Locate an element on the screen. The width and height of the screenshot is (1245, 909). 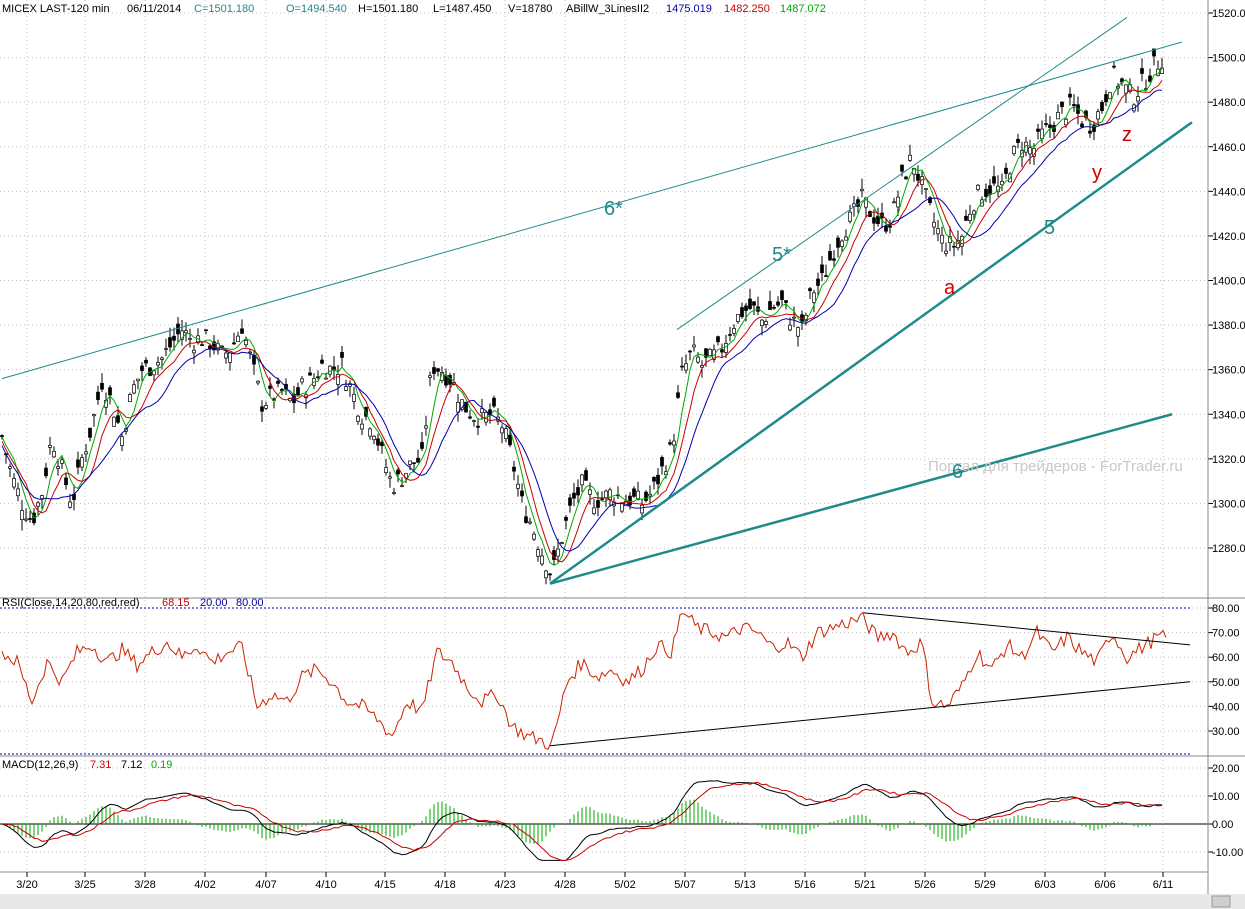
scrollbar is located at coordinates (622, 901).